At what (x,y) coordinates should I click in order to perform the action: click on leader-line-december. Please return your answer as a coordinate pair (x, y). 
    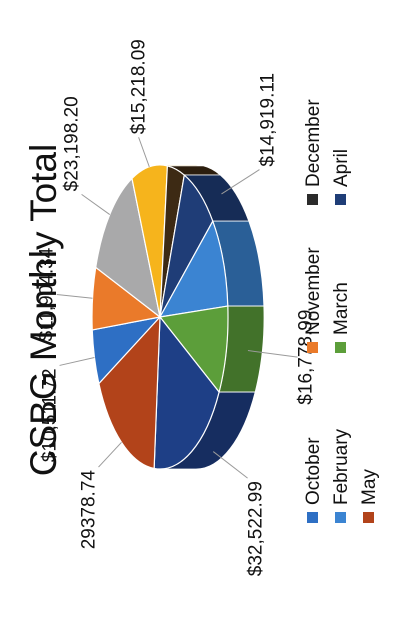
    Looking at the image, I should click on (96, 204).